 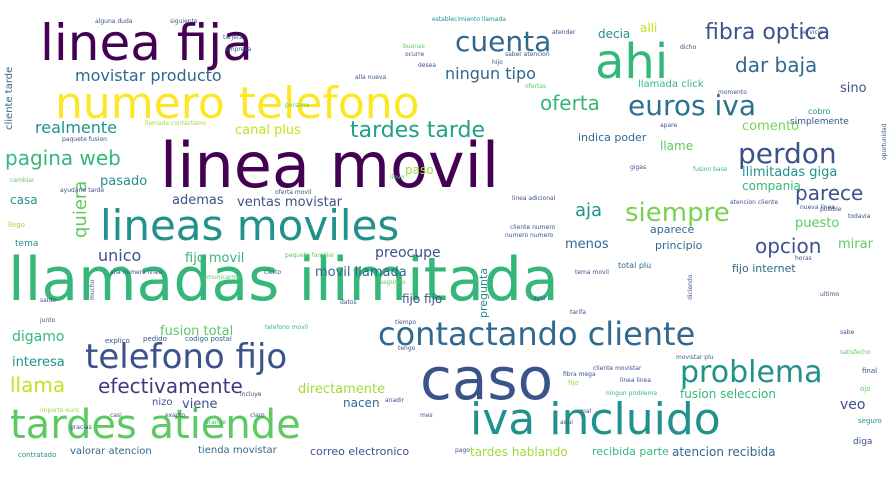 What do you see at coordinates (519, 452) in the screenshot?
I see `word: tardes hablando` at bounding box center [519, 452].